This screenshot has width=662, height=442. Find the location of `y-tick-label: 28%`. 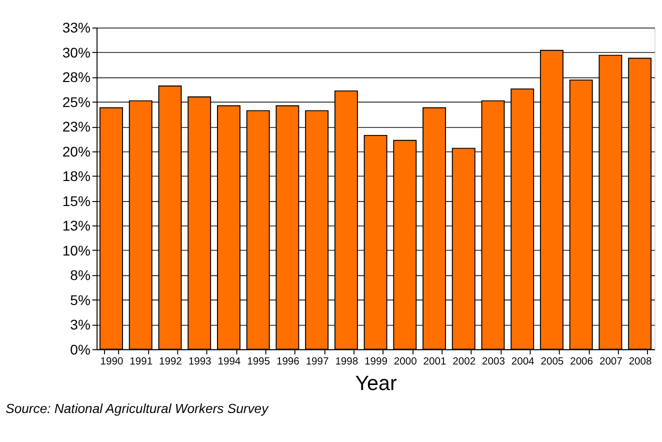

y-tick-label: 28% is located at coordinates (76, 77).